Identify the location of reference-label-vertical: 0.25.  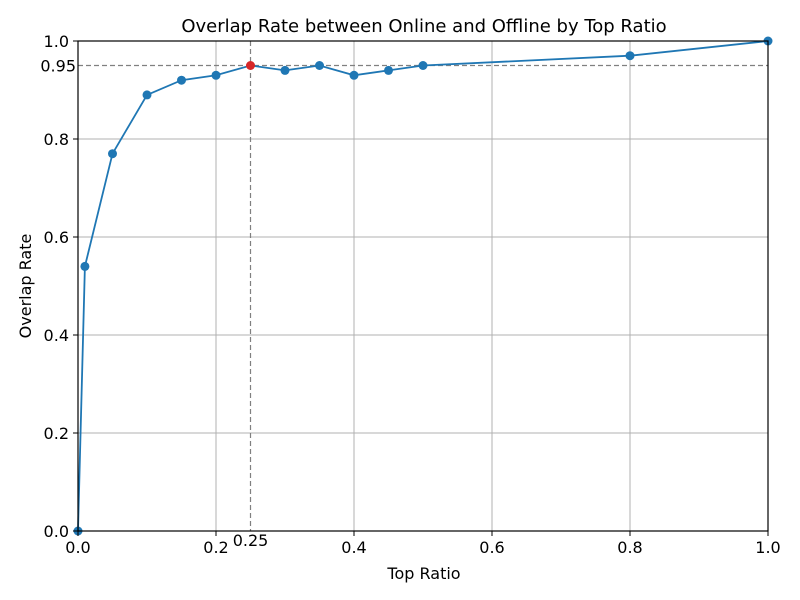
(251, 540).